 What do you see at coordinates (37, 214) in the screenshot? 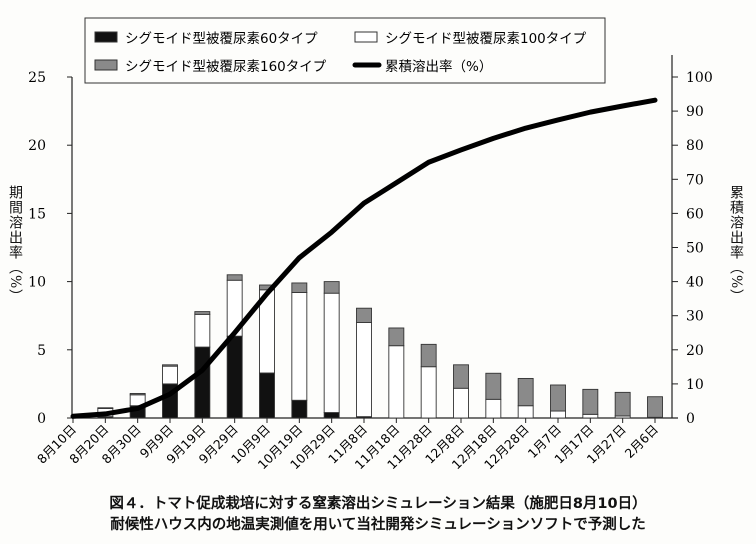
I see `y-tick-label-left: 15` at bounding box center [37, 214].